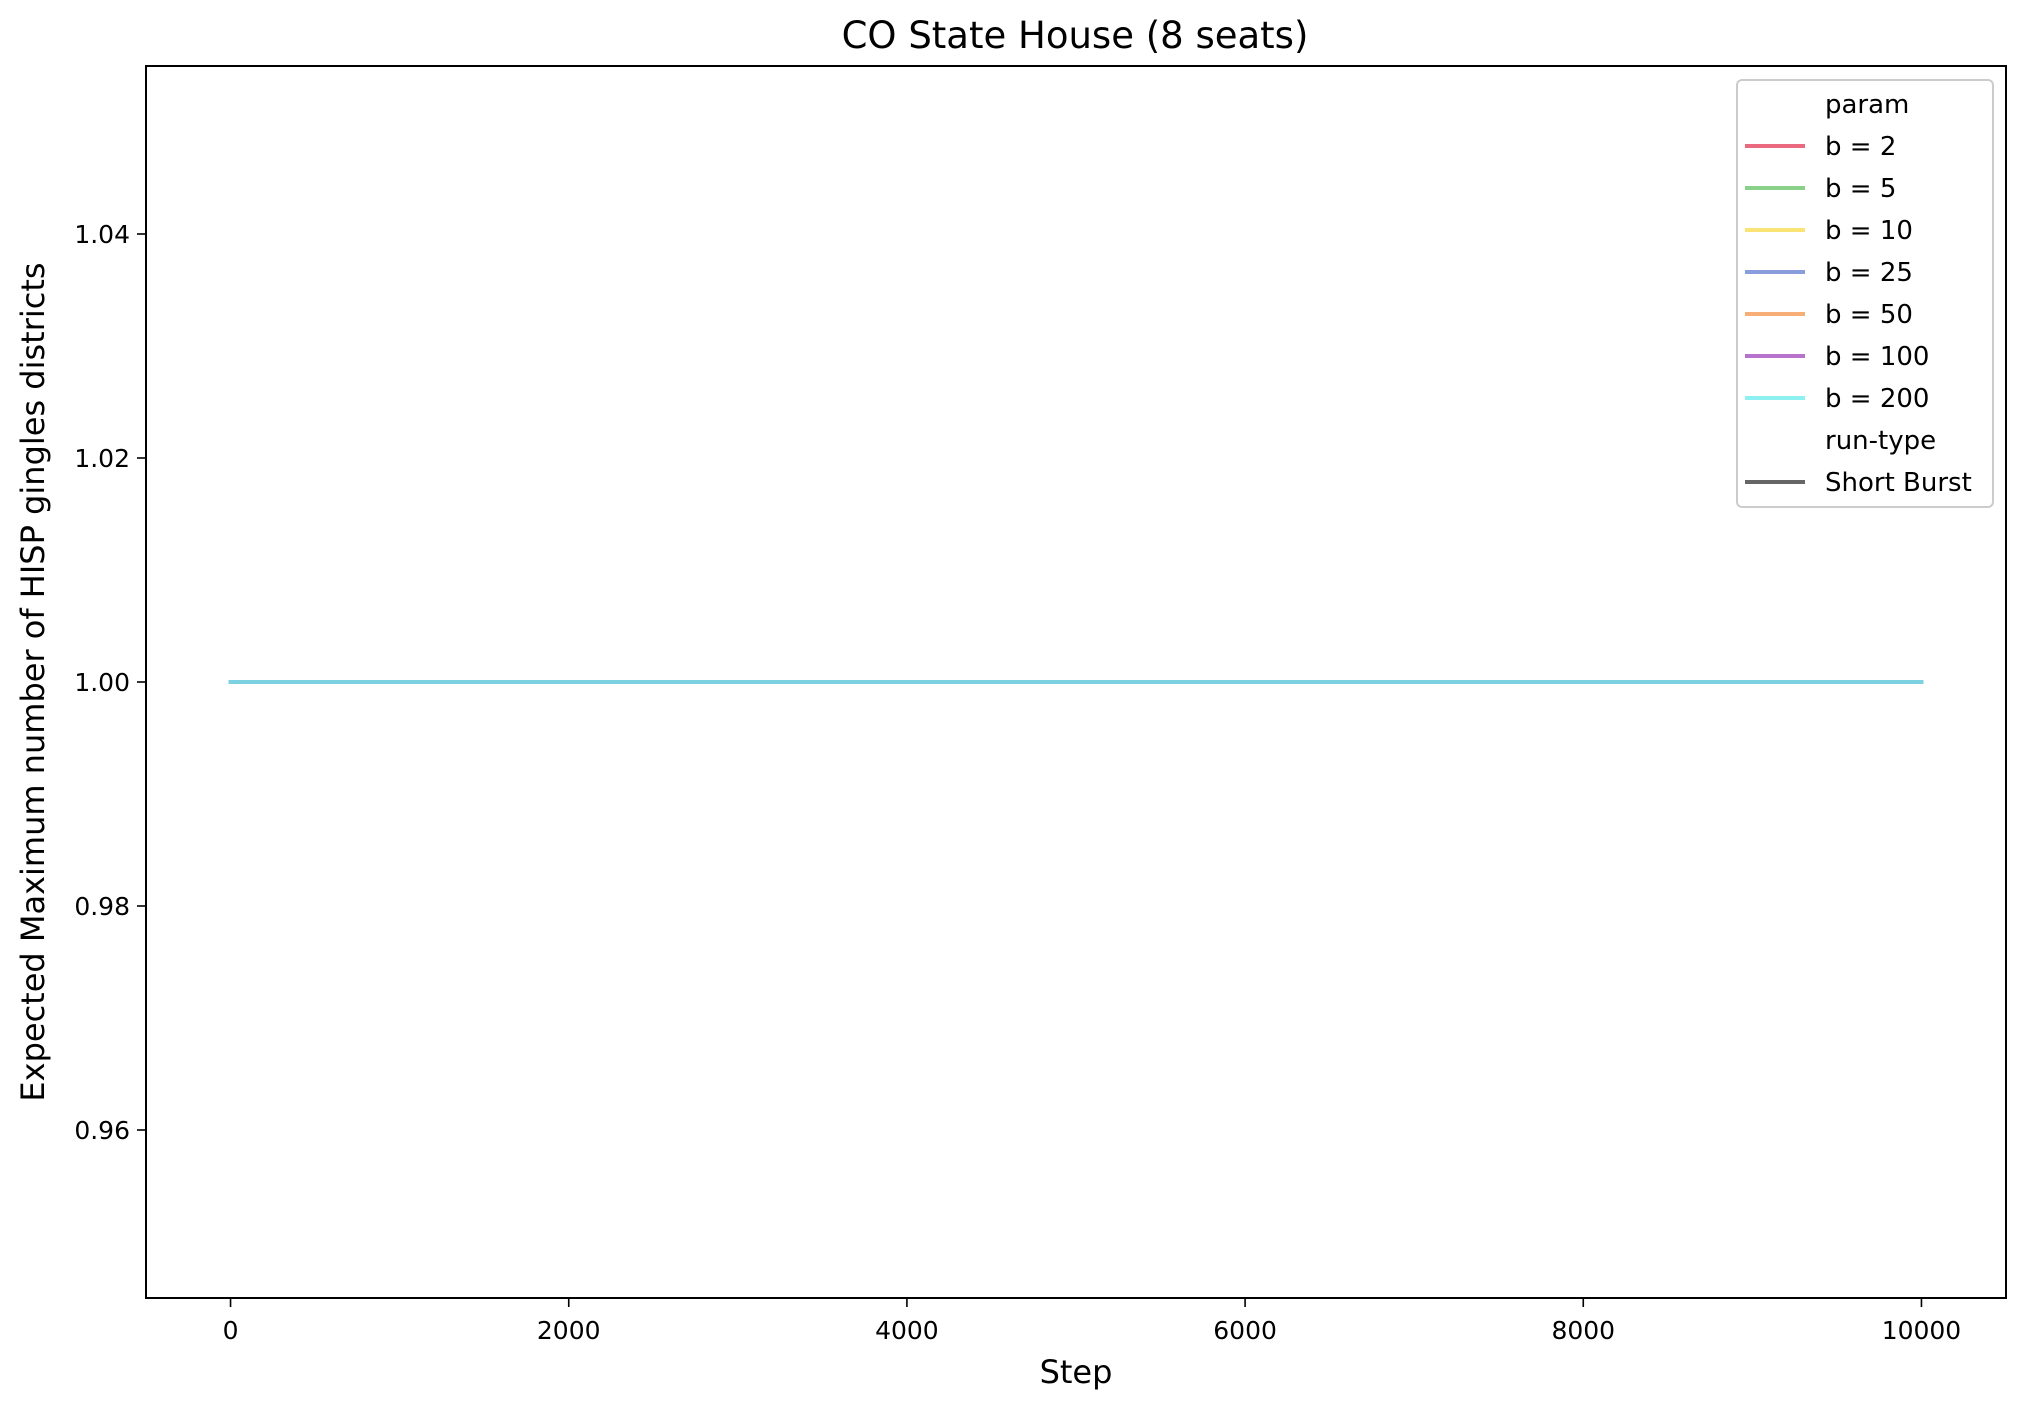  What do you see at coordinates (1860, 147) in the screenshot?
I see `legend-entry-label: b = 2` at bounding box center [1860, 147].